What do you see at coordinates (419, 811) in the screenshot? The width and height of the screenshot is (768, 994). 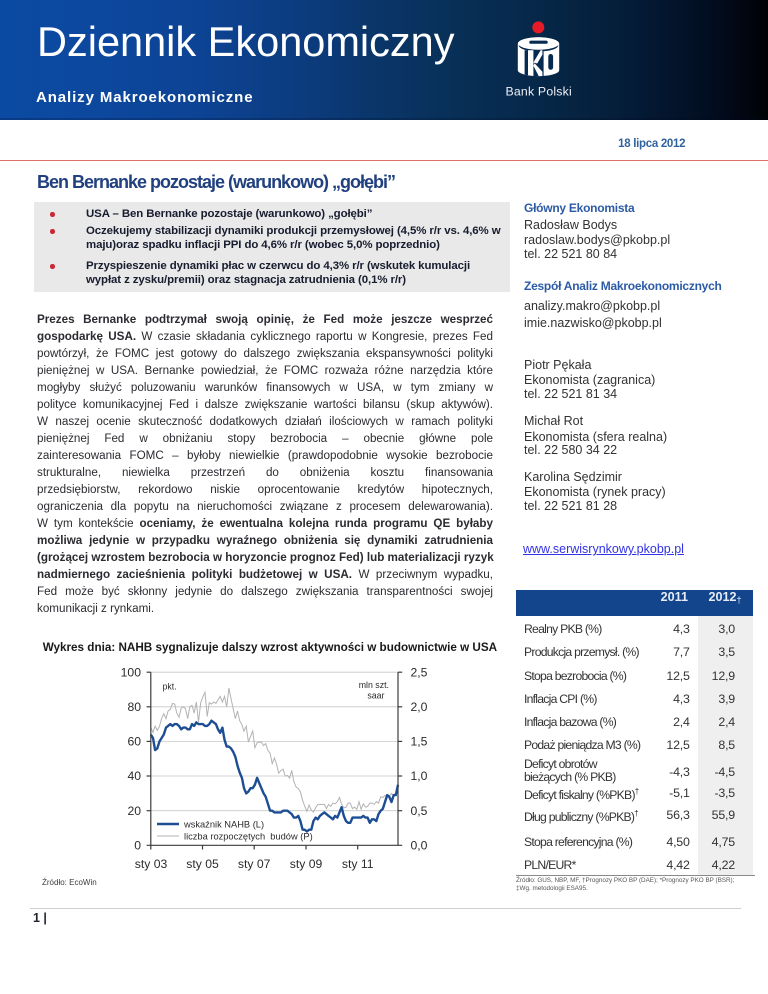 I see `svg-text: 0,5` at bounding box center [419, 811].